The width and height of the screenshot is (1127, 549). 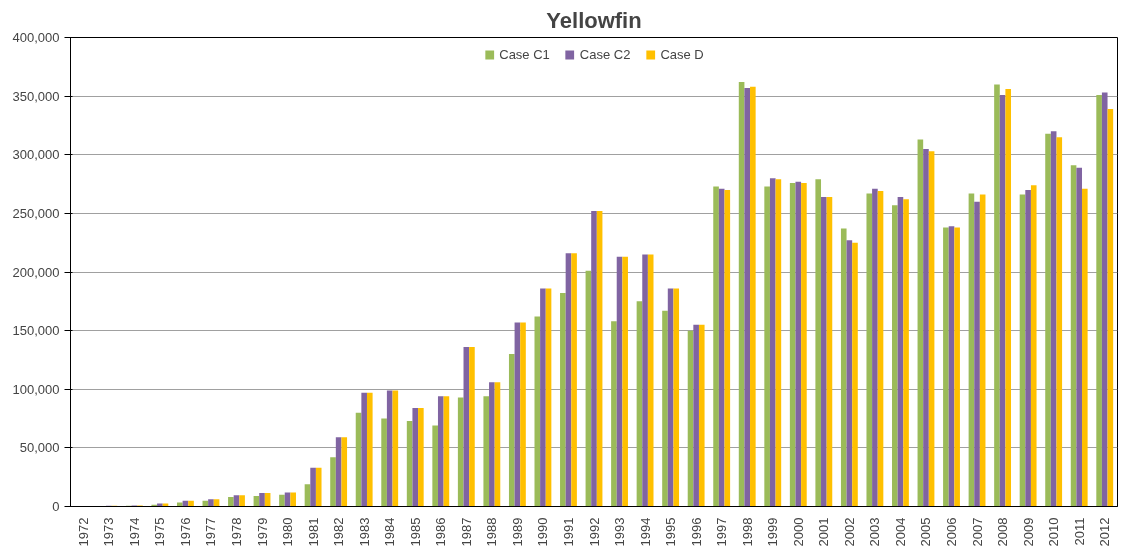 I want to click on y-tick-label: 350,000, so click(x=36, y=96).